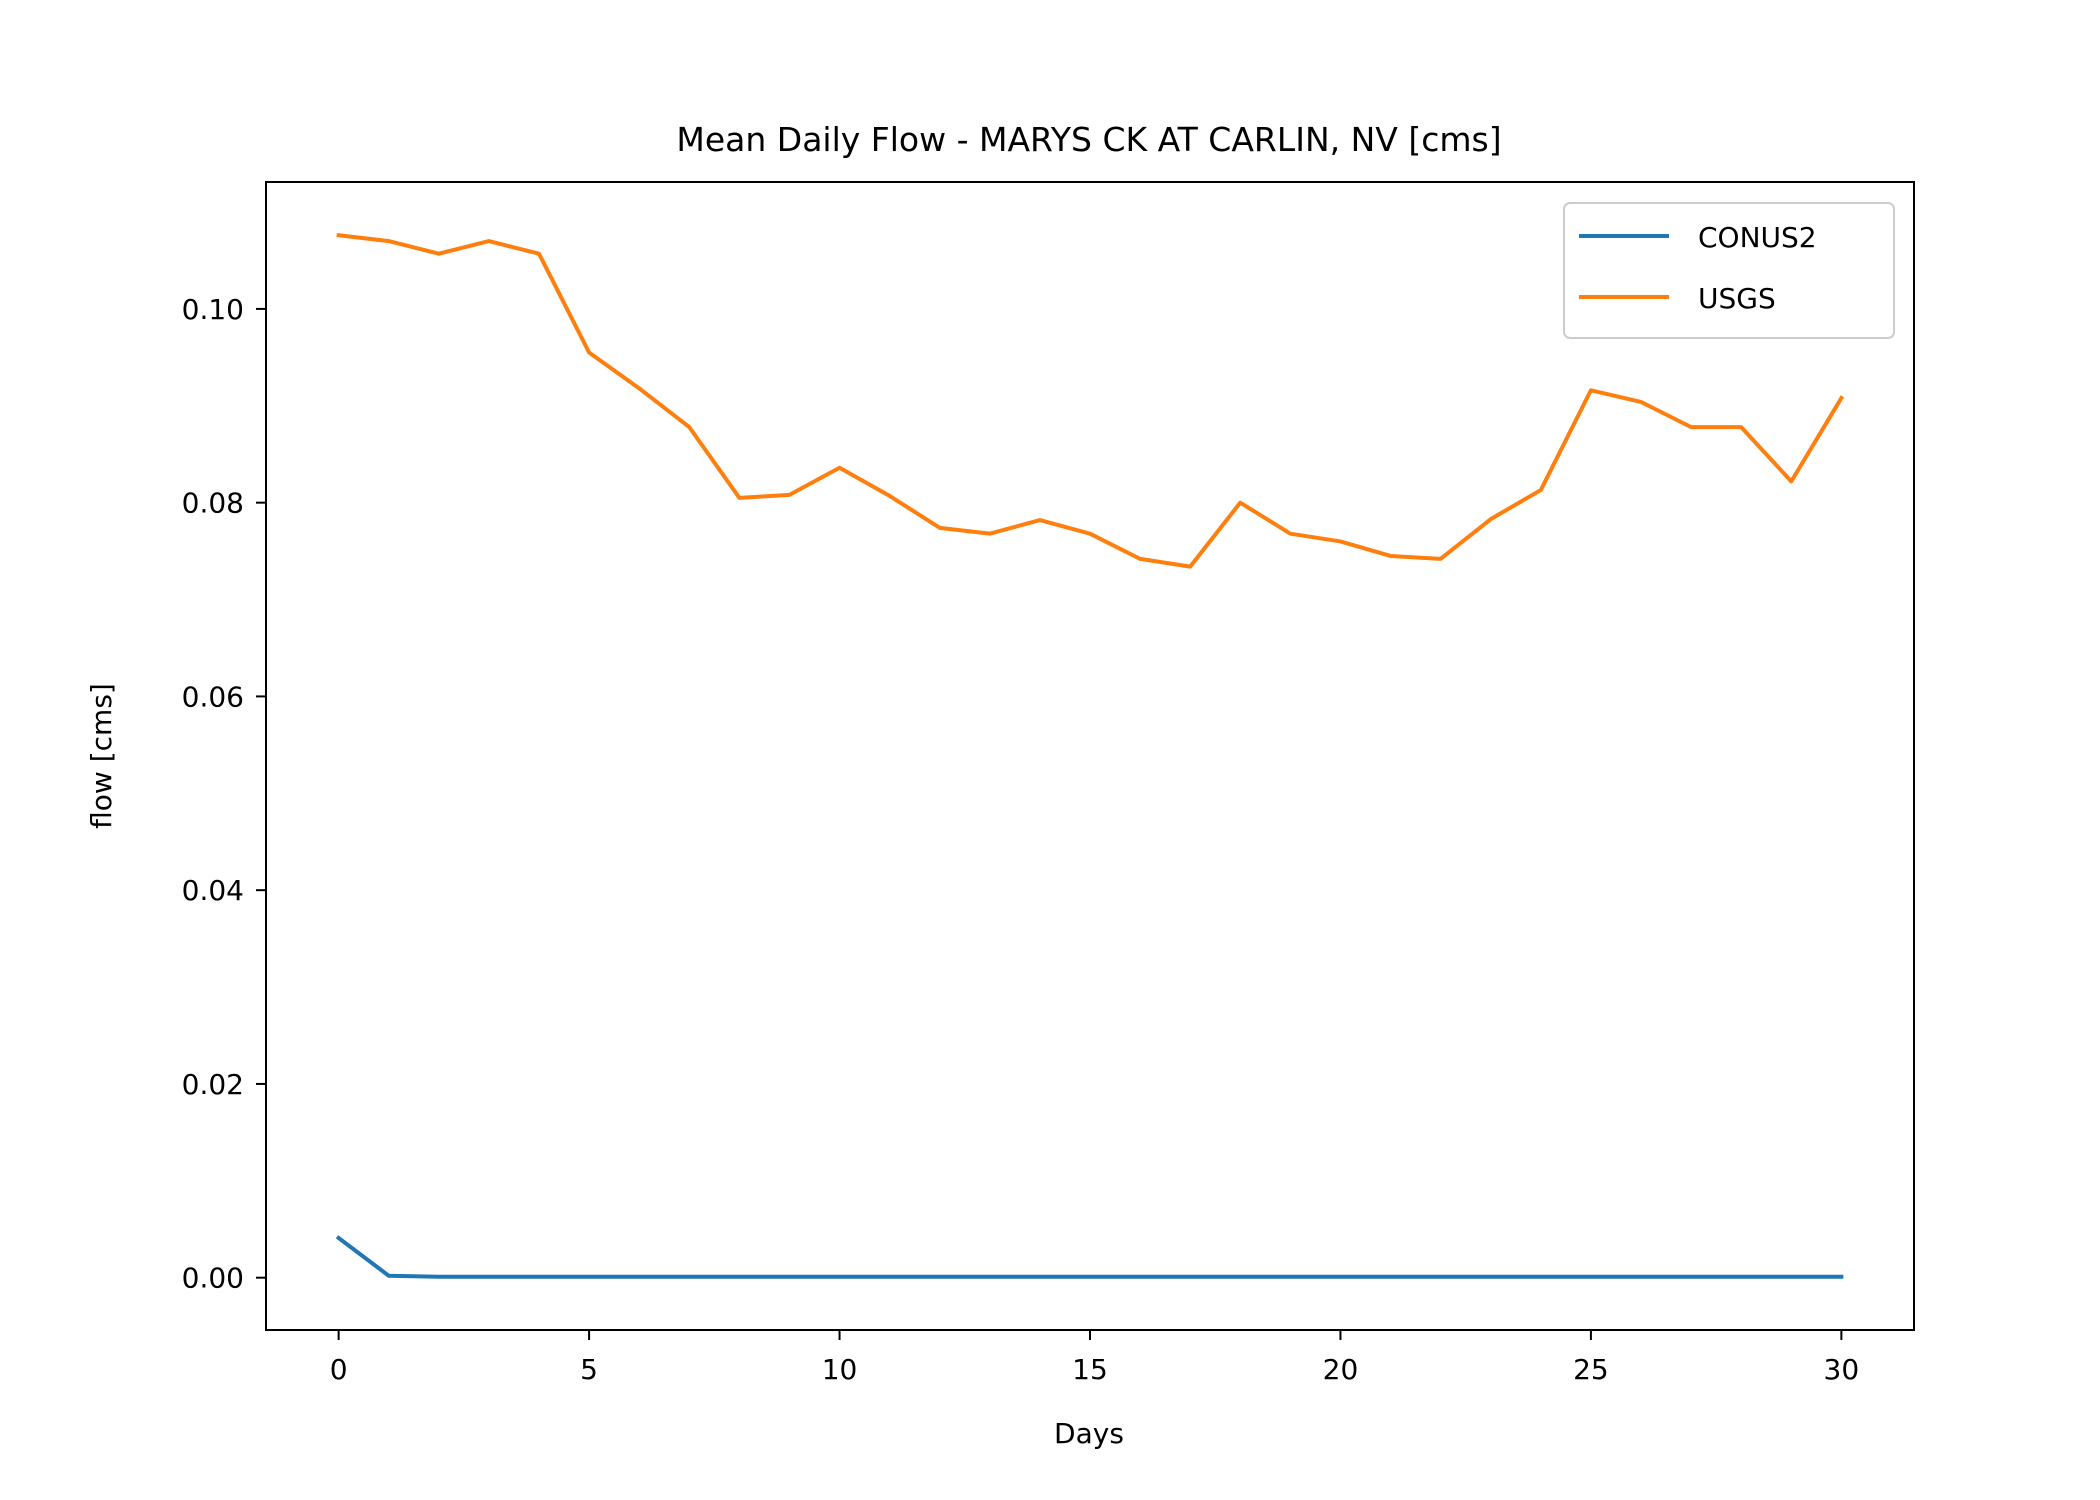  What do you see at coordinates (1737, 298) in the screenshot?
I see `legend-label-usgs: USGS` at bounding box center [1737, 298].